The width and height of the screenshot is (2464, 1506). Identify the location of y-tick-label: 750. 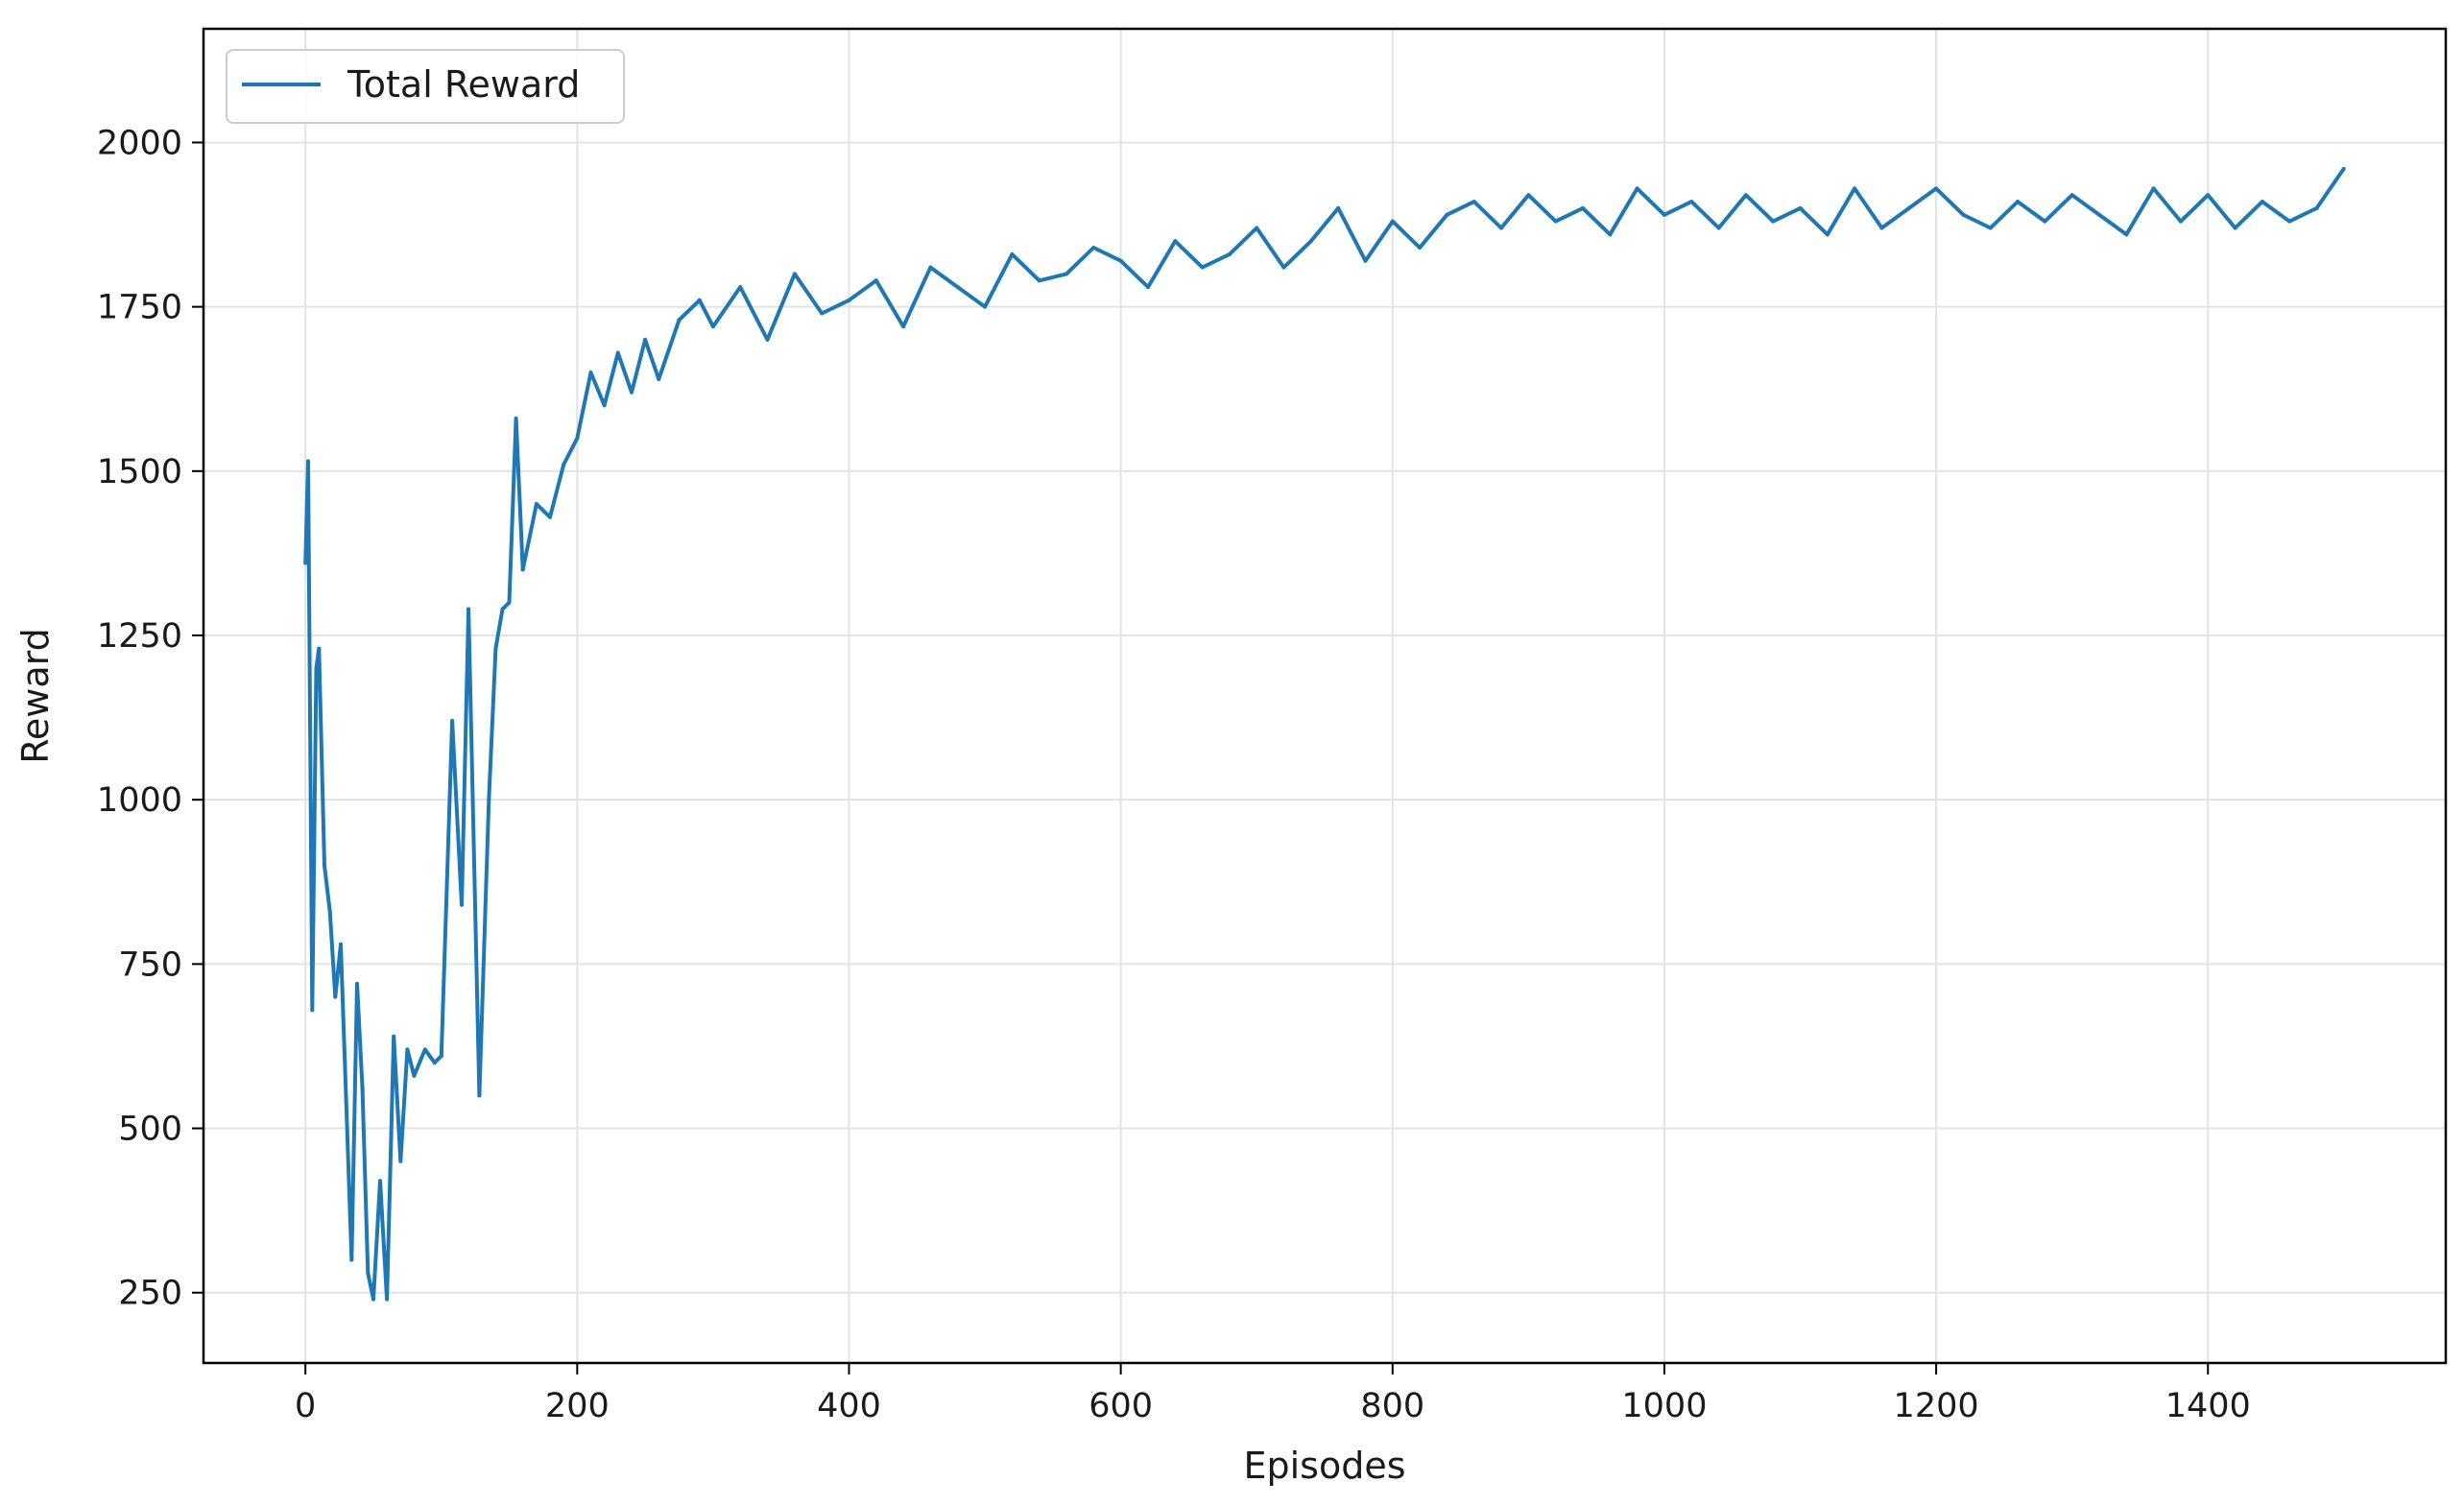
(150, 964).